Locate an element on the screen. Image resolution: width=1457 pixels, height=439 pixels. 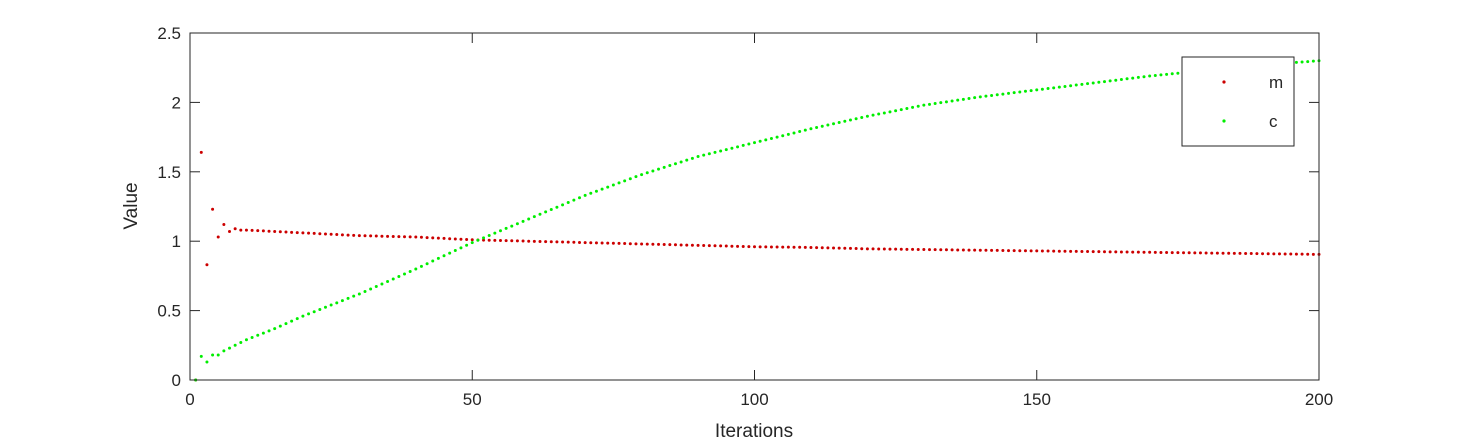
legend-label-m: m is located at coordinates (1276, 82).